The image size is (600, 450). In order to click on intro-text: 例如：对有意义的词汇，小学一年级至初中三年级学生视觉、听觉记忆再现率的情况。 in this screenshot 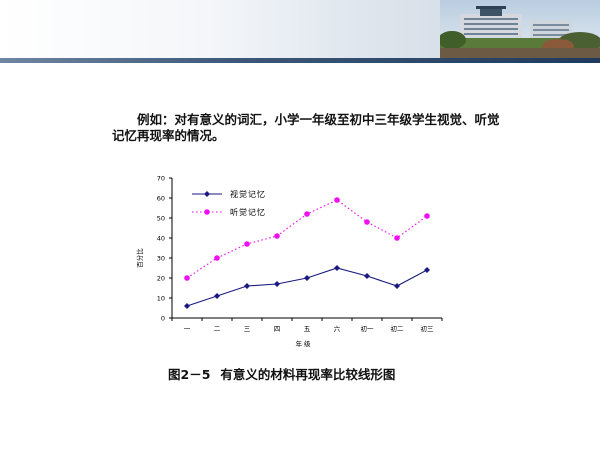, I will do `click(306, 127)`.